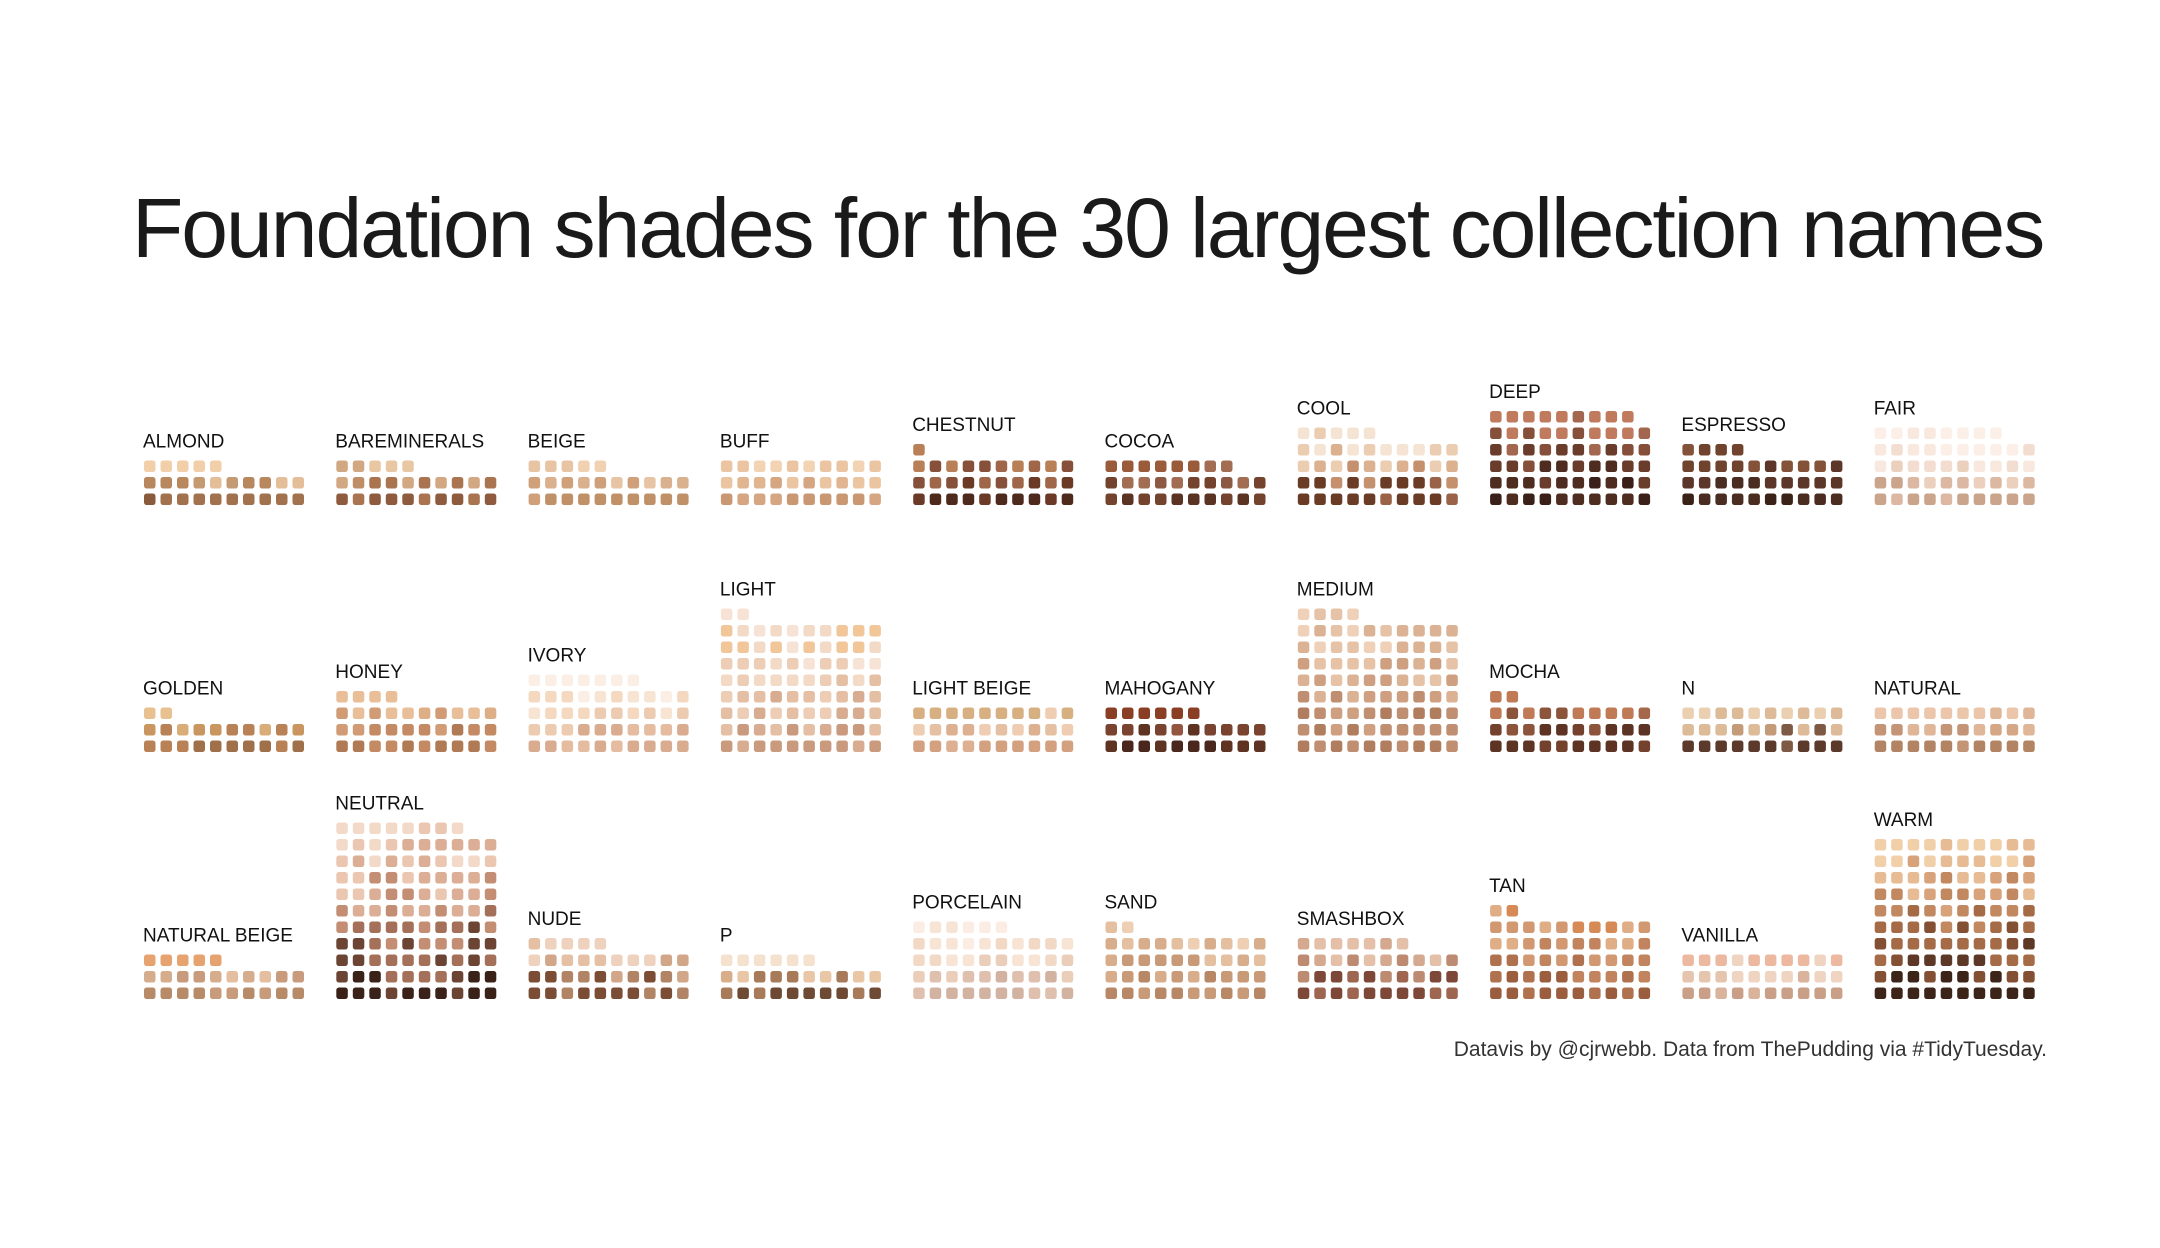 This screenshot has height=1248, width=2160. I want to click on panel-label: NUDE, so click(555, 919).